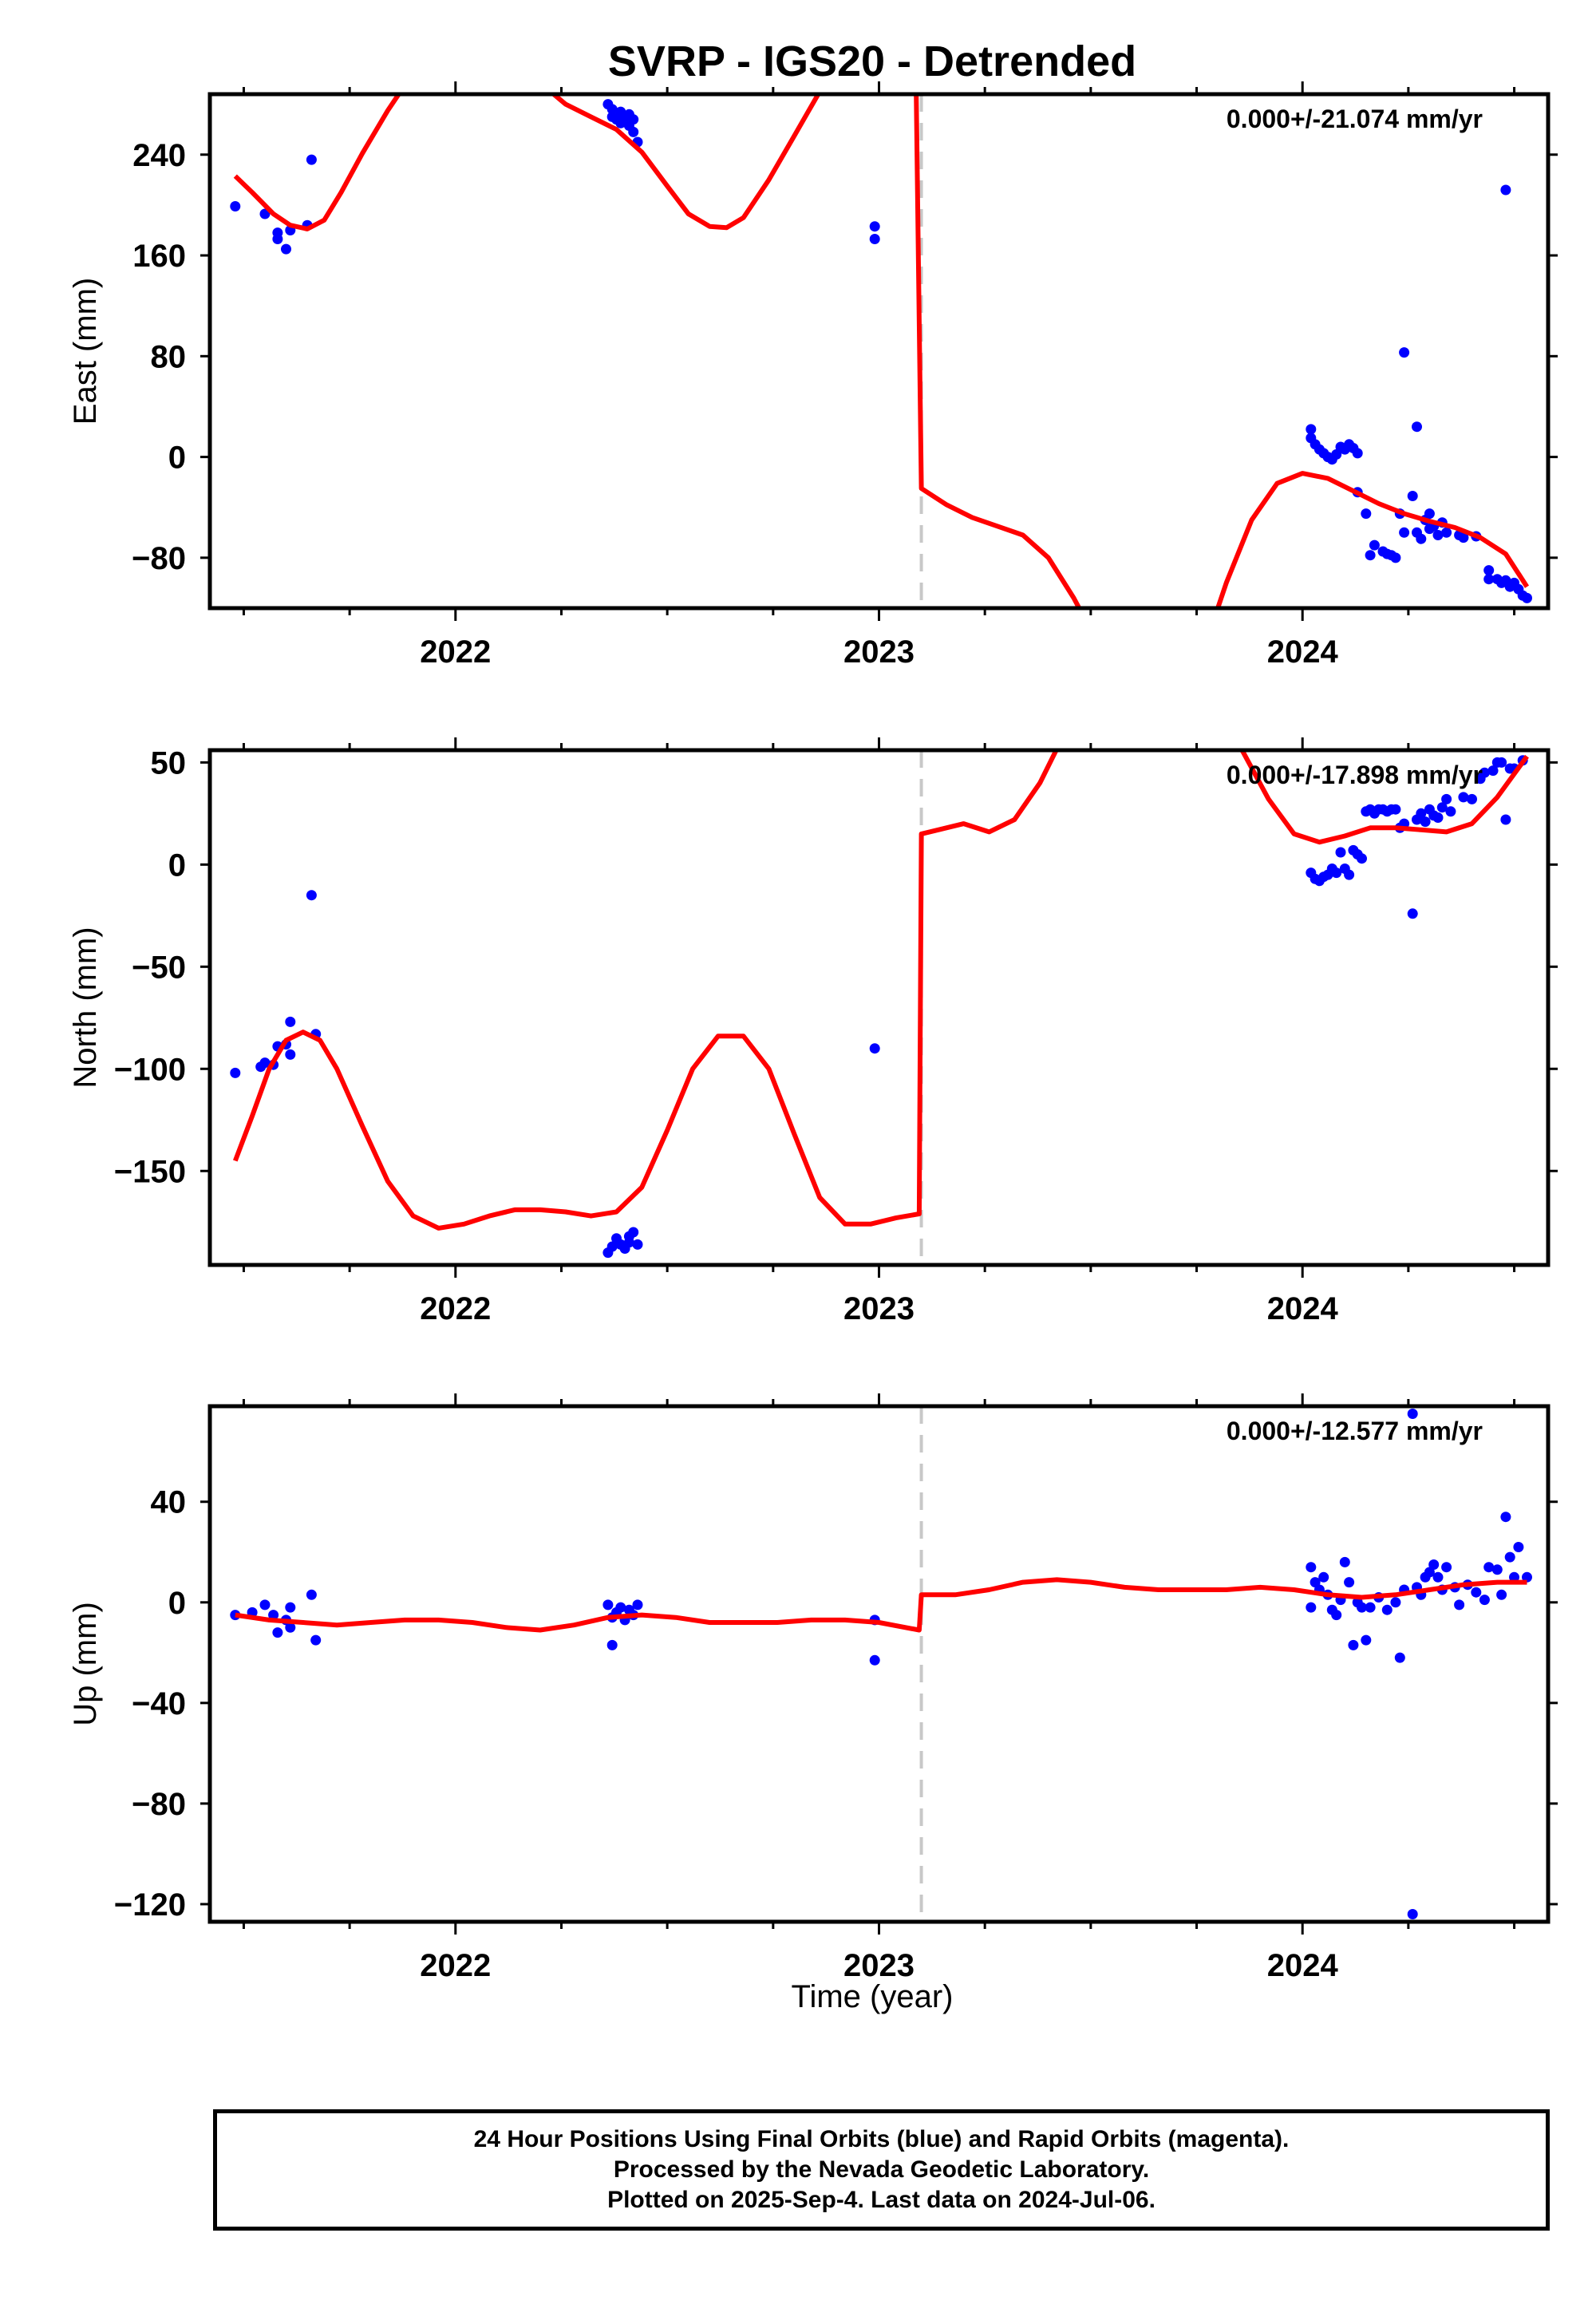 This screenshot has width=1596, height=2316. Describe the element at coordinates (1355, 119) in the screenshot. I see `rate-label-east: 0.000+/-21.074 mm/yr` at that location.